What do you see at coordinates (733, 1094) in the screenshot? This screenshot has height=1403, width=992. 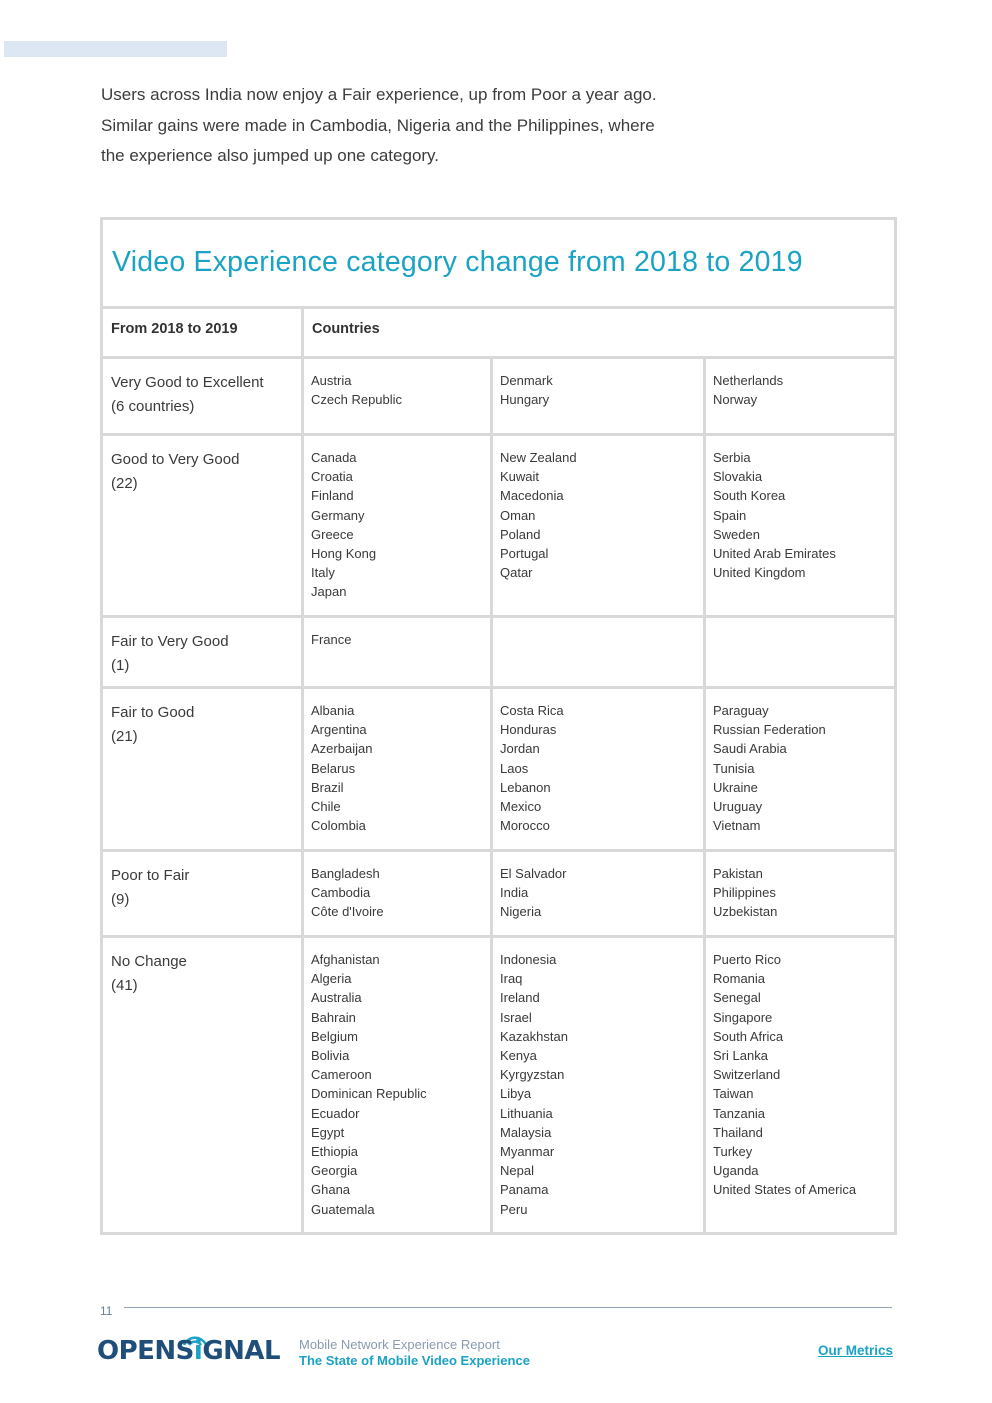 I see `country-name: Taiwan` at bounding box center [733, 1094].